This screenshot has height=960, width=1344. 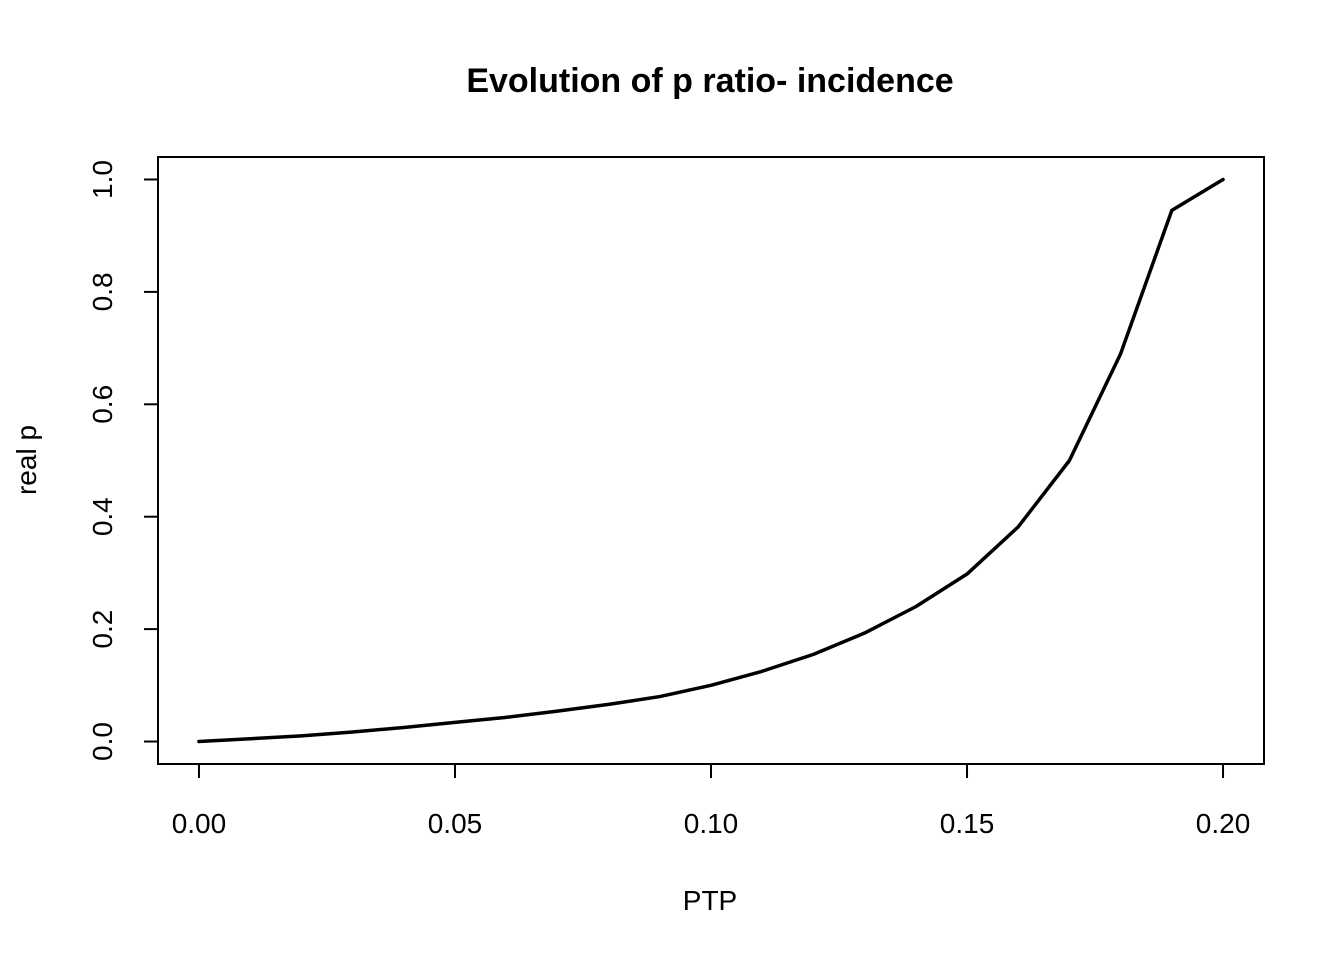 I want to click on y-tick-label: 0.6, so click(x=102, y=404).